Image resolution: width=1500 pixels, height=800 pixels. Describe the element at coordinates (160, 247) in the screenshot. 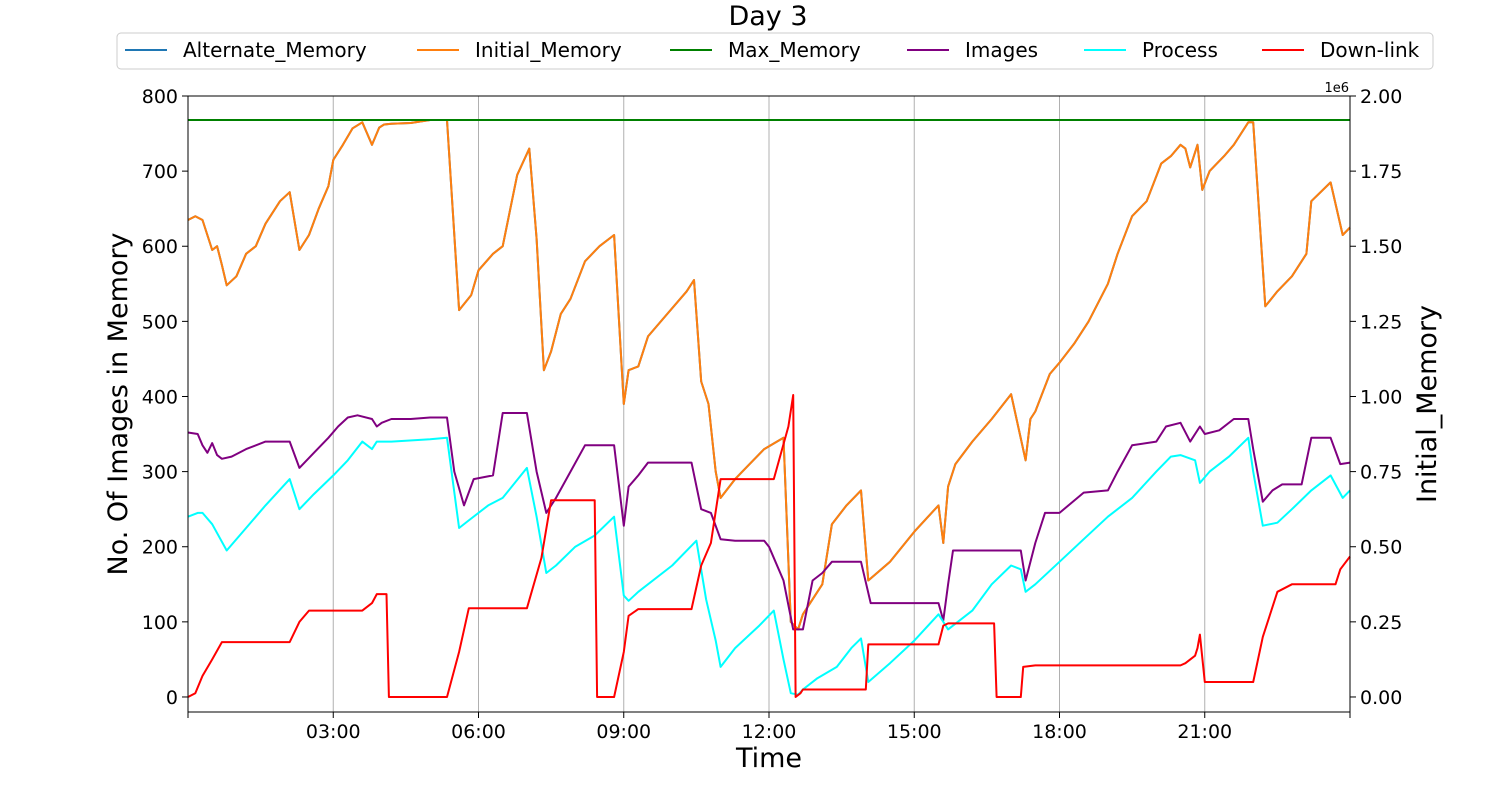

I see `y-tick-label-6: 600` at that location.